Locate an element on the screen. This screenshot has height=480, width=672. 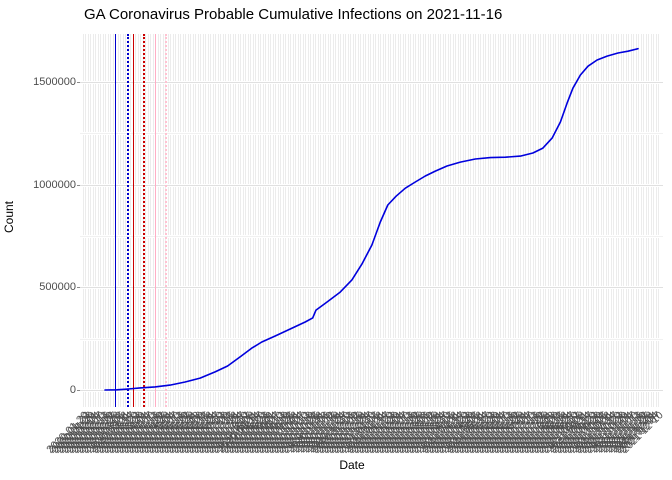
y-tick-label: 1000000 is located at coordinates (54, 184).